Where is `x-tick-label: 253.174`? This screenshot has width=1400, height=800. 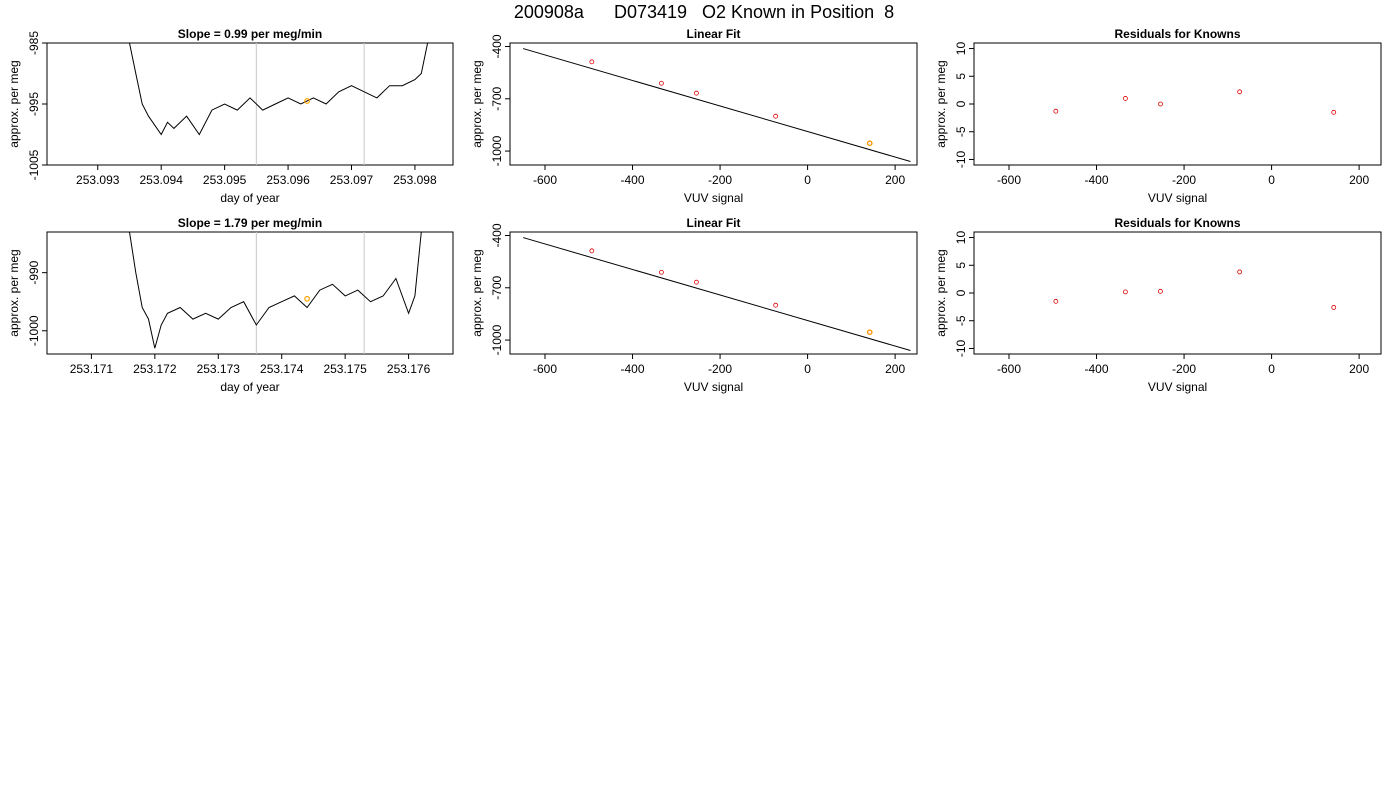
x-tick-label: 253.174 is located at coordinates (282, 369).